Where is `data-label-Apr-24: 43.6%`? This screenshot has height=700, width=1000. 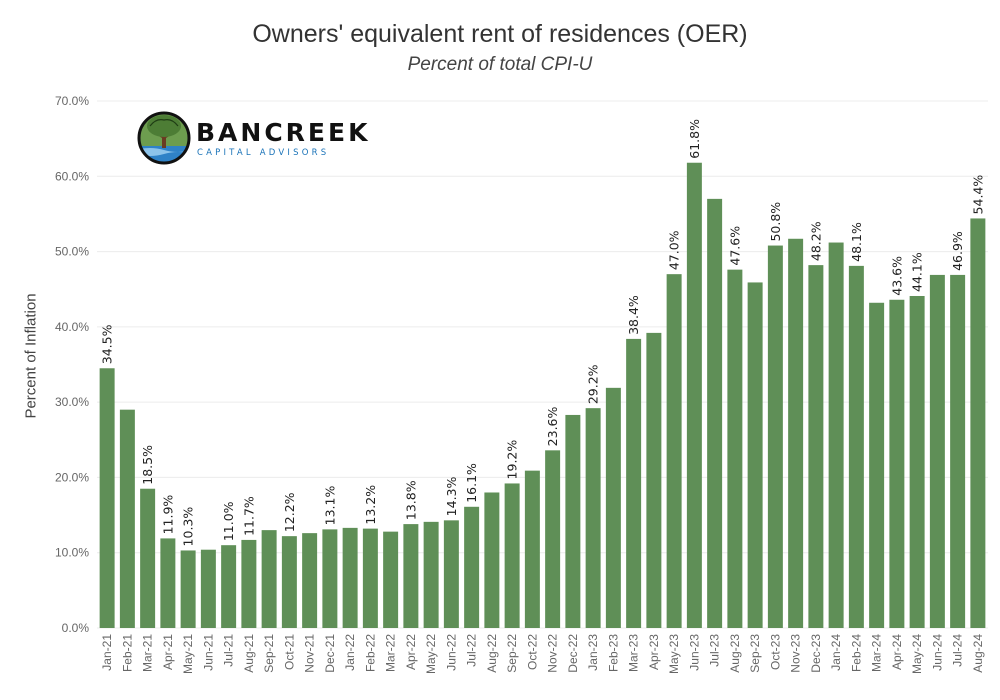 data-label-Apr-24: 43.6% is located at coordinates (896, 276).